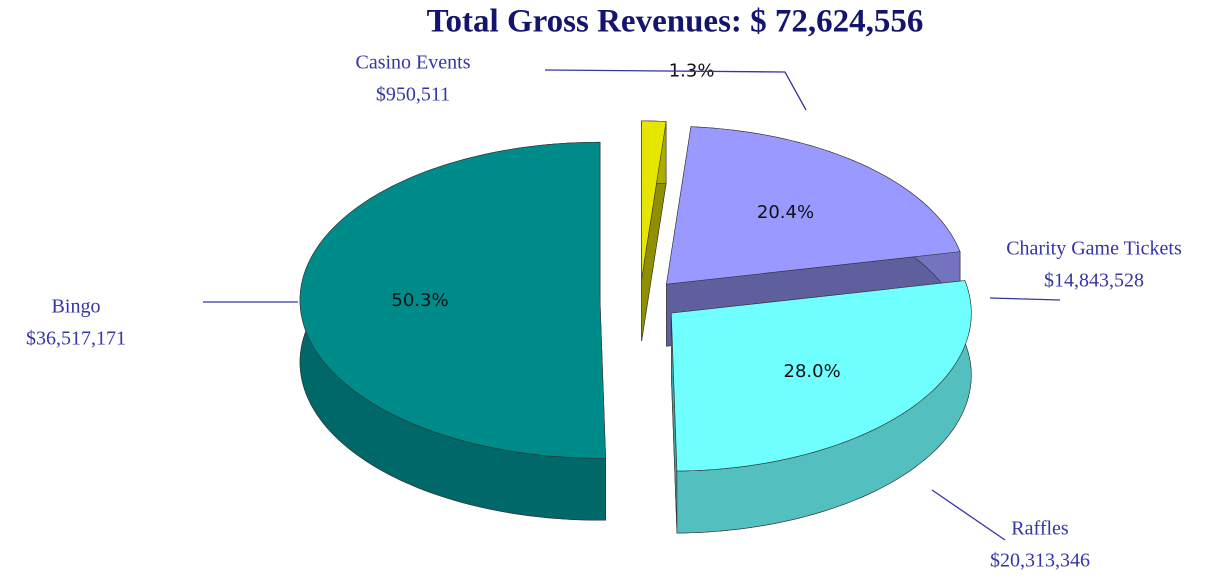 The width and height of the screenshot is (1217, 578). What do you see at coordinates (812, 371) in the screenshot?
I see `data-label: 28.0%` at bounding box center [812, 371].